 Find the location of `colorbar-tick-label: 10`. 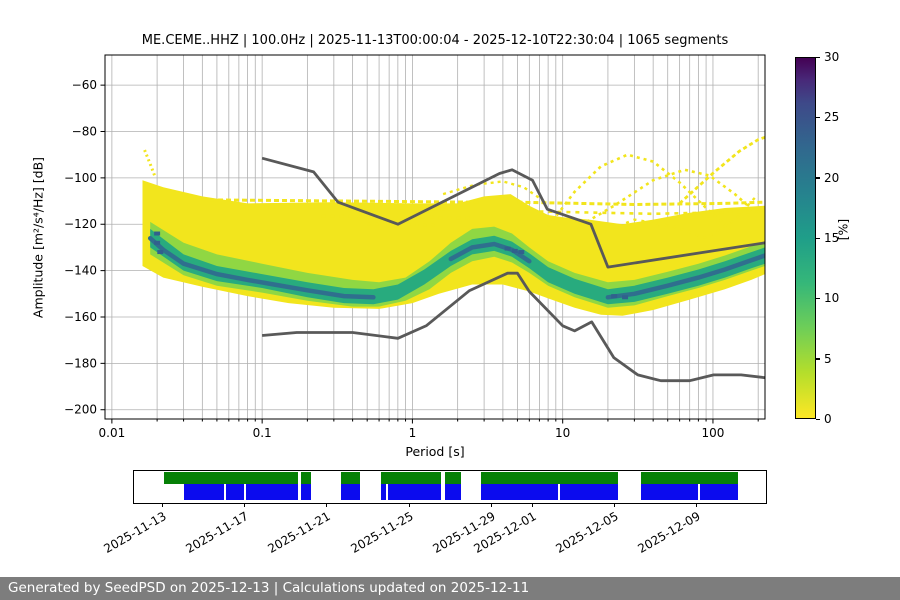

colorbar-tick-label: 10 is located at coordinates (832, 298).